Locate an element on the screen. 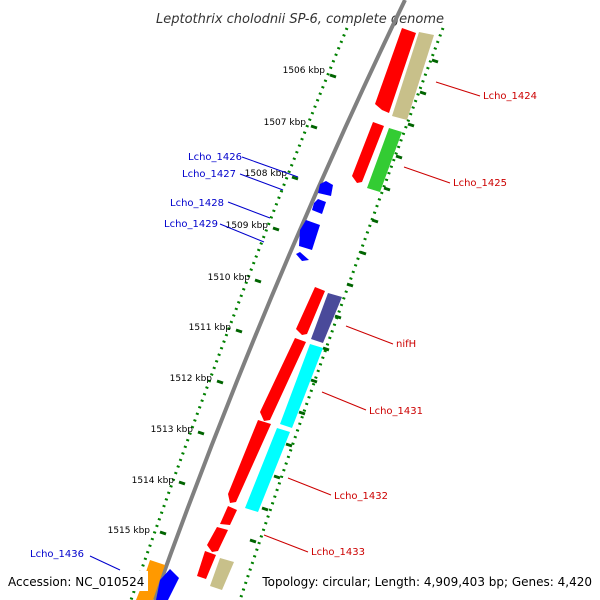  label-lcho-1431: Lcho_1431 is located at coordinates (396, 411).